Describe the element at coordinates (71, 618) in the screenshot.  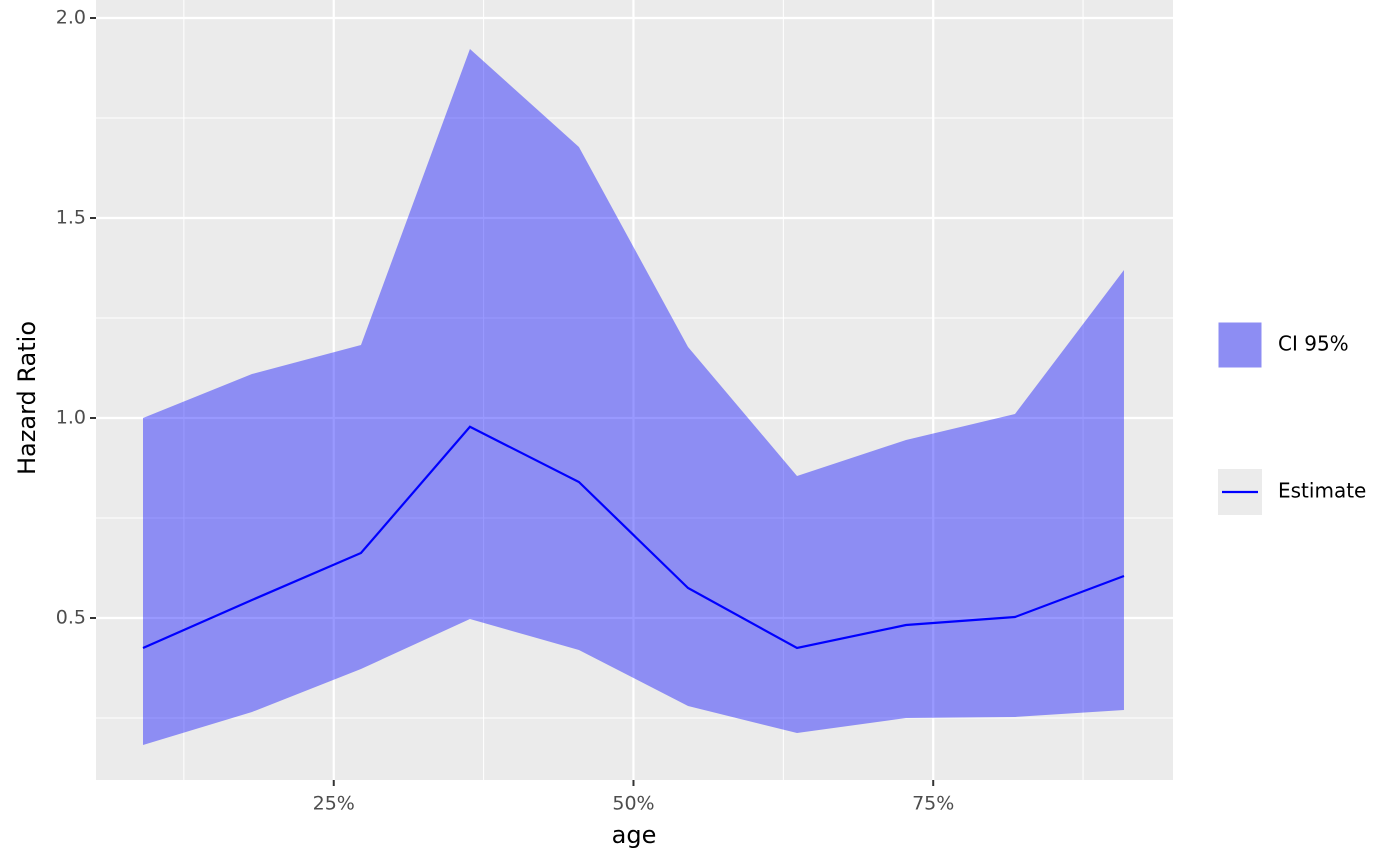
I see `y-tick-label: 0.5` at that location.